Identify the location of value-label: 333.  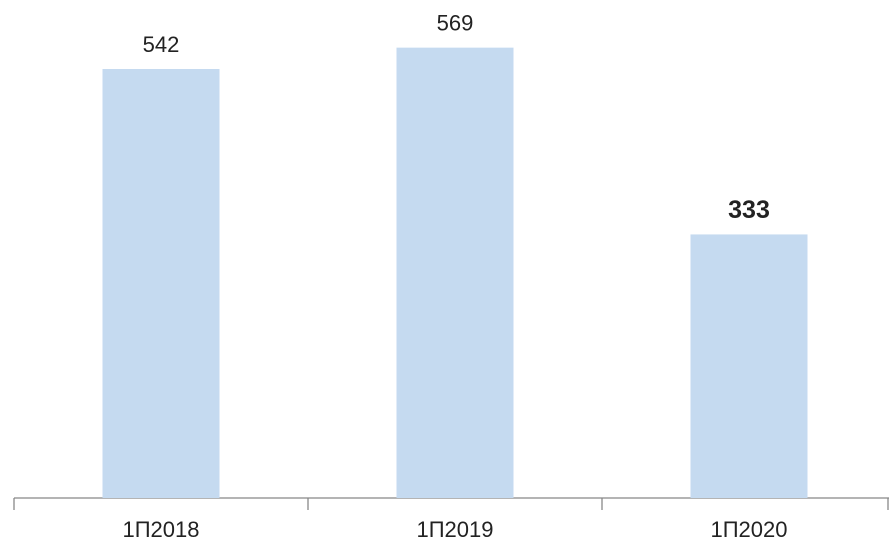
(749, 210).